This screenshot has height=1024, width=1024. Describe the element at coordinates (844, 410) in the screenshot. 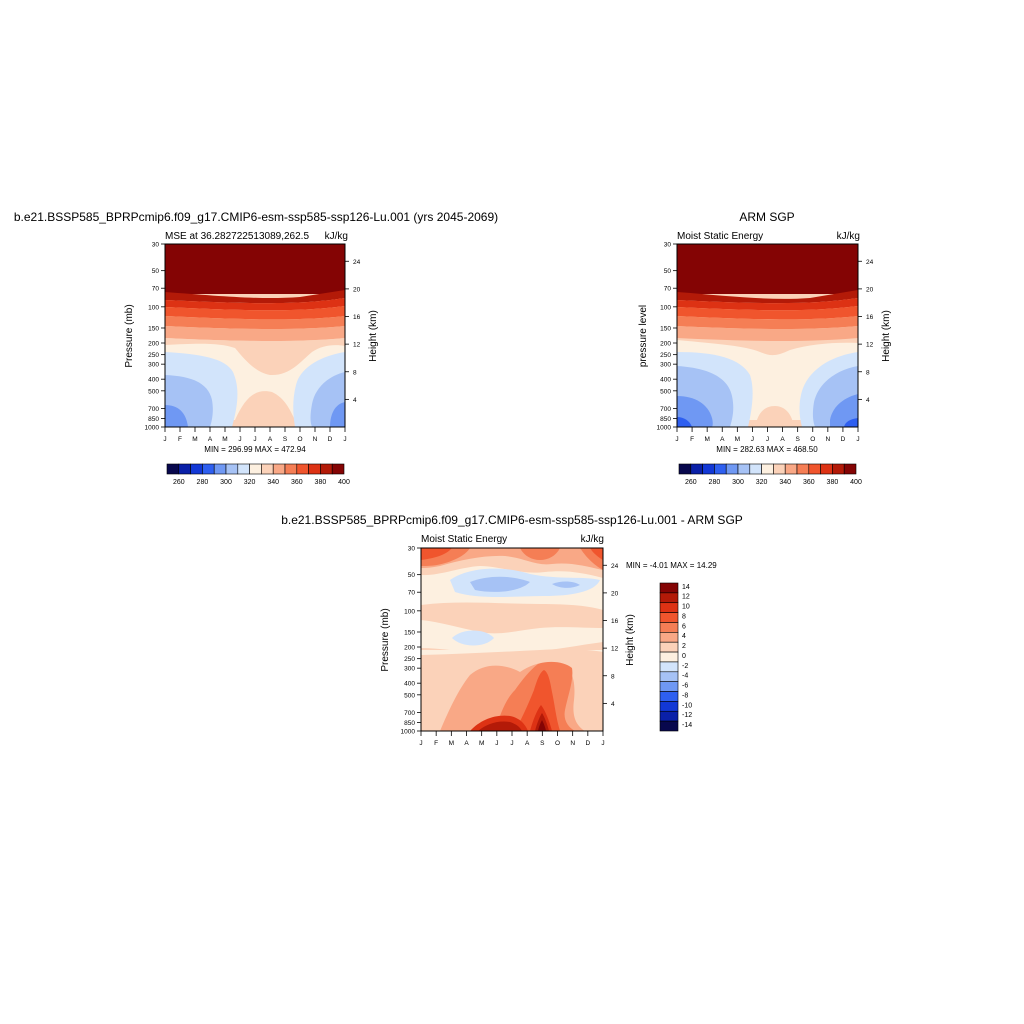

I see `panel-obs-mid-blue-right` at that location.